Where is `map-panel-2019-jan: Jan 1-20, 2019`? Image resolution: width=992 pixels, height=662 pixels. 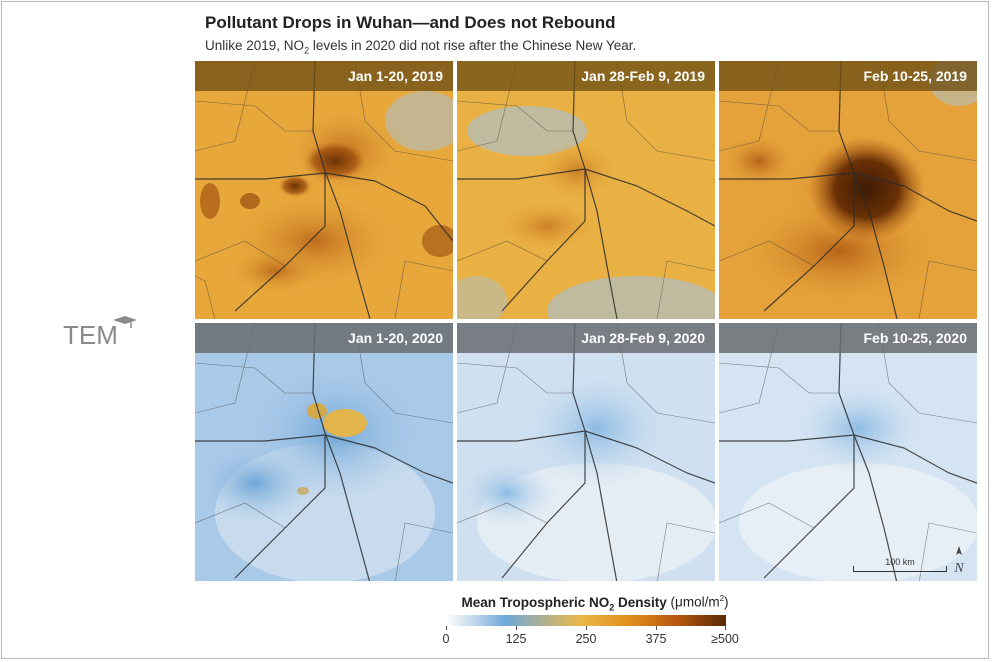
map-panel-2019-jan: Jan 1-20, 2019 is located at coordinates (324, 190).